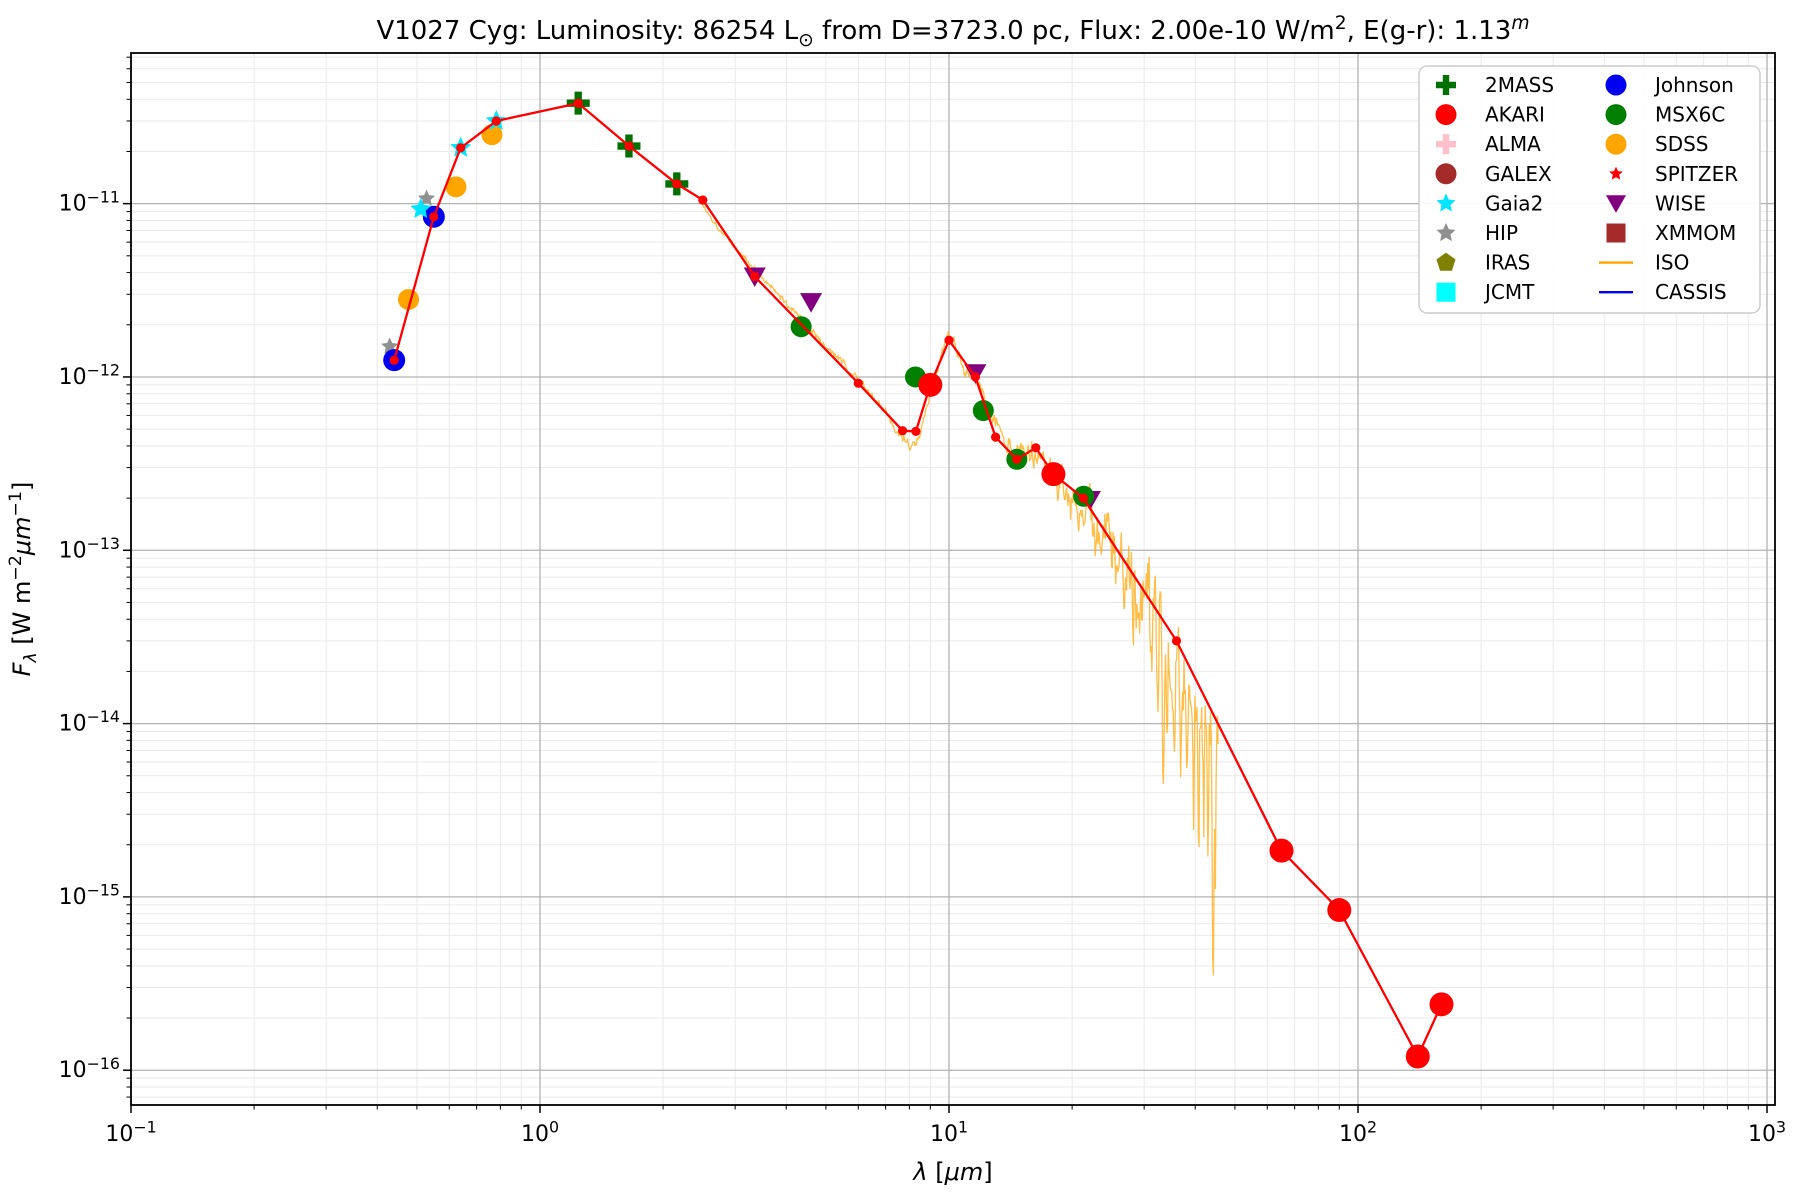  I want to click on y-axis-label: Fλ [W m−2μm−1], so click(23, 579).